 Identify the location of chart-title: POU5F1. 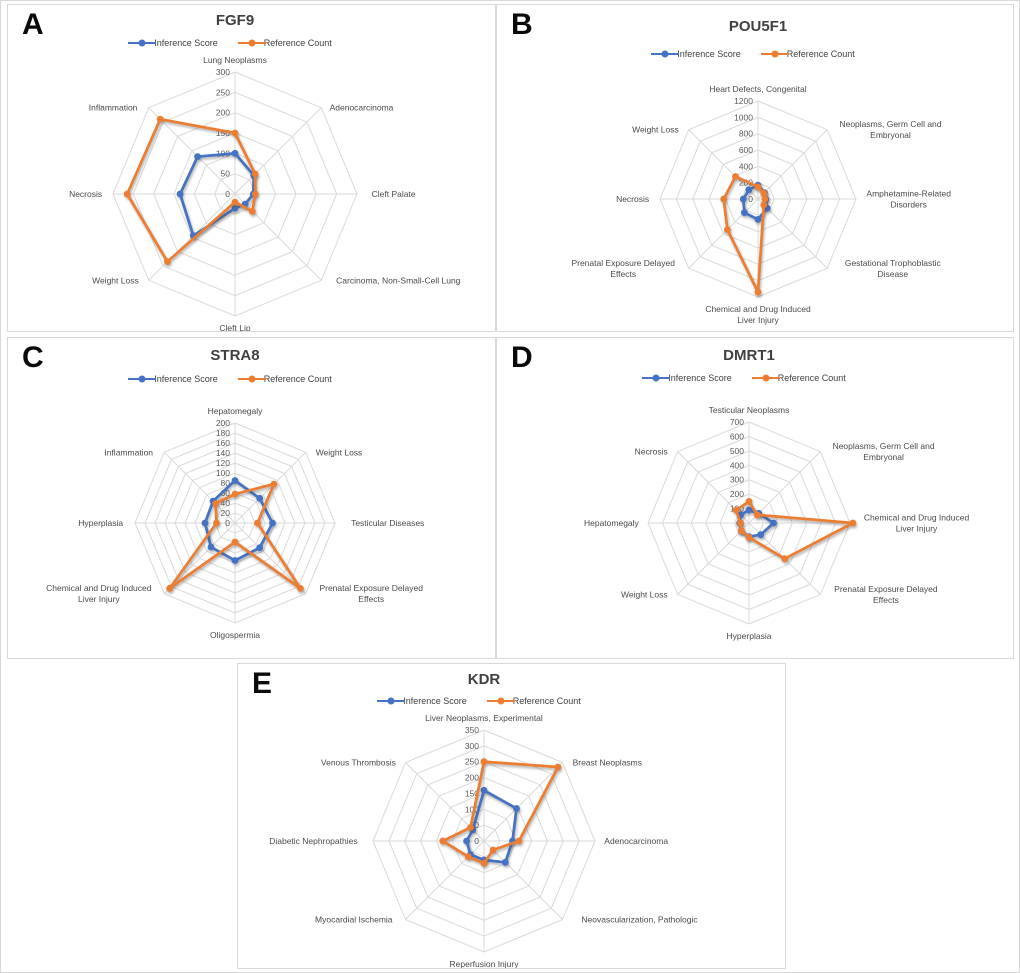
(758, 26).